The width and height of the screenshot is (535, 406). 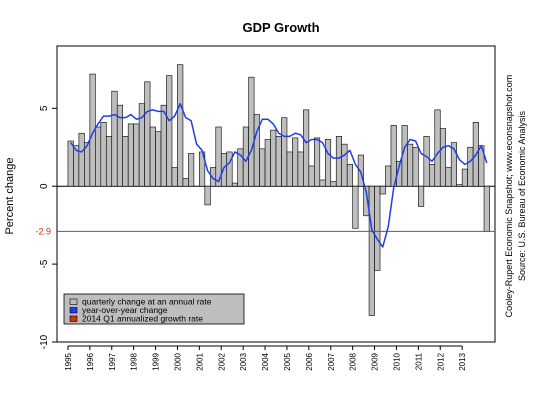 I want to click on y-axis-label: Percent change, so click(x=10, y=195).